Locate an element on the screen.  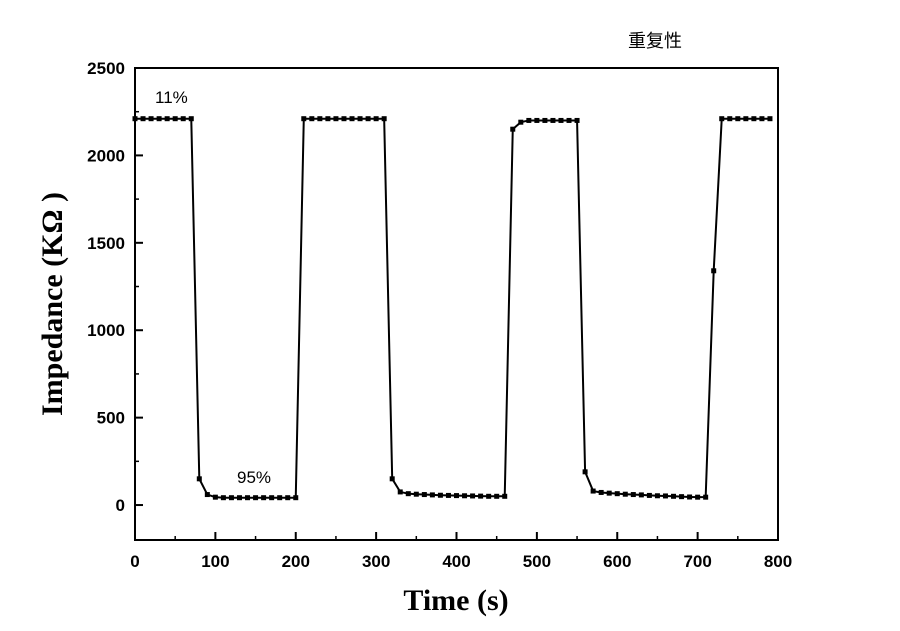
x-tick-label: 0 is located at coordinates (134, 561).